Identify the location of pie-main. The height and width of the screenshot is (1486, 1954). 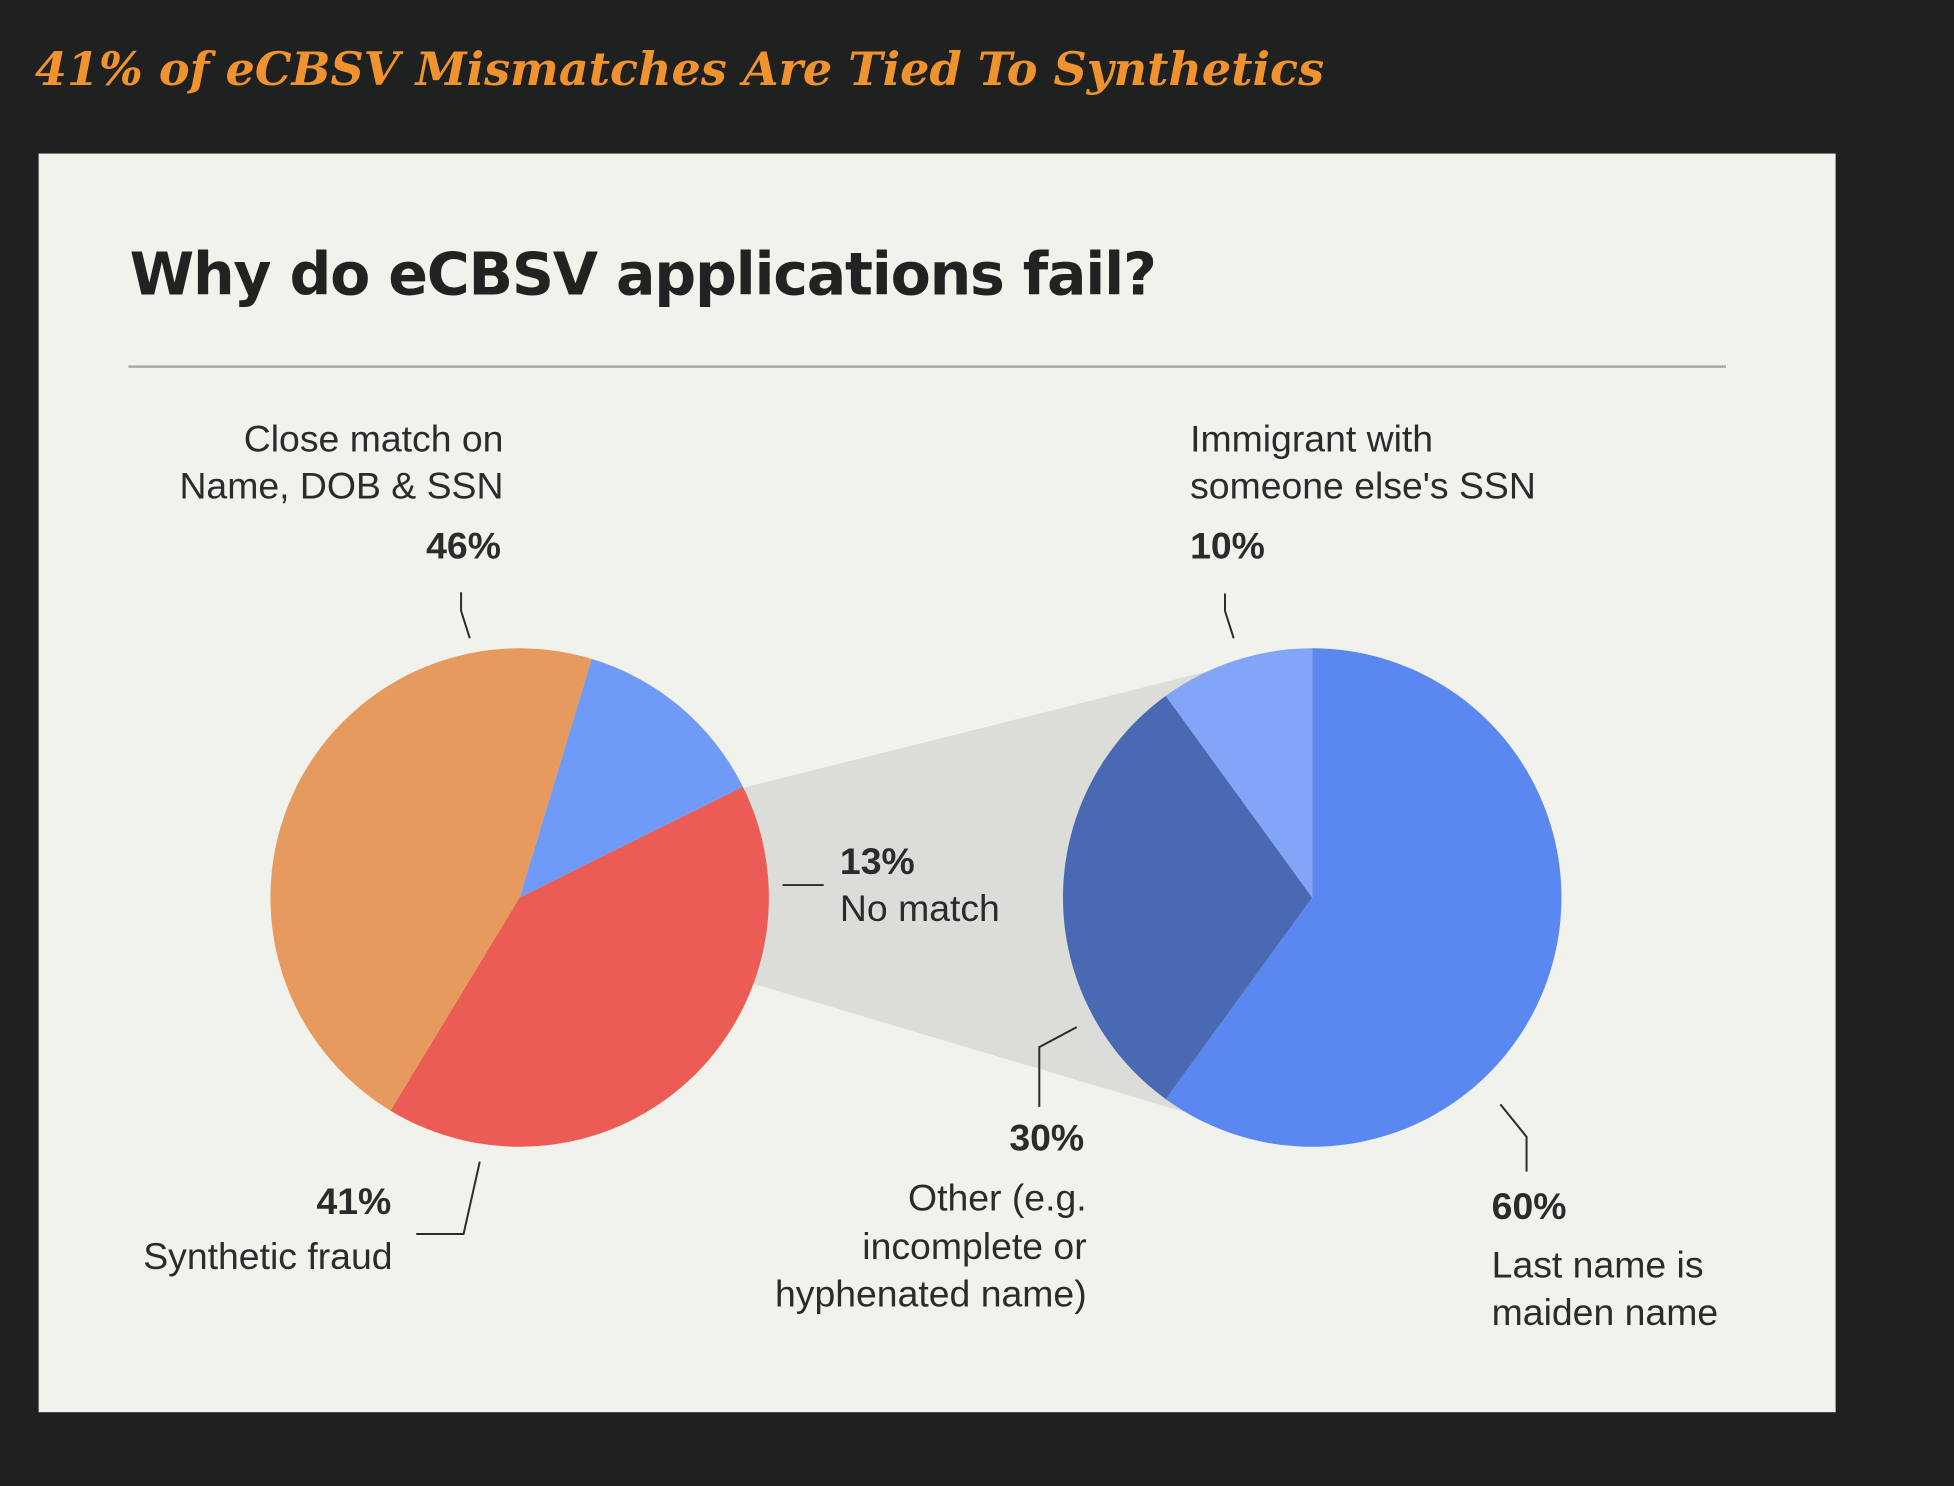
(519, 897).